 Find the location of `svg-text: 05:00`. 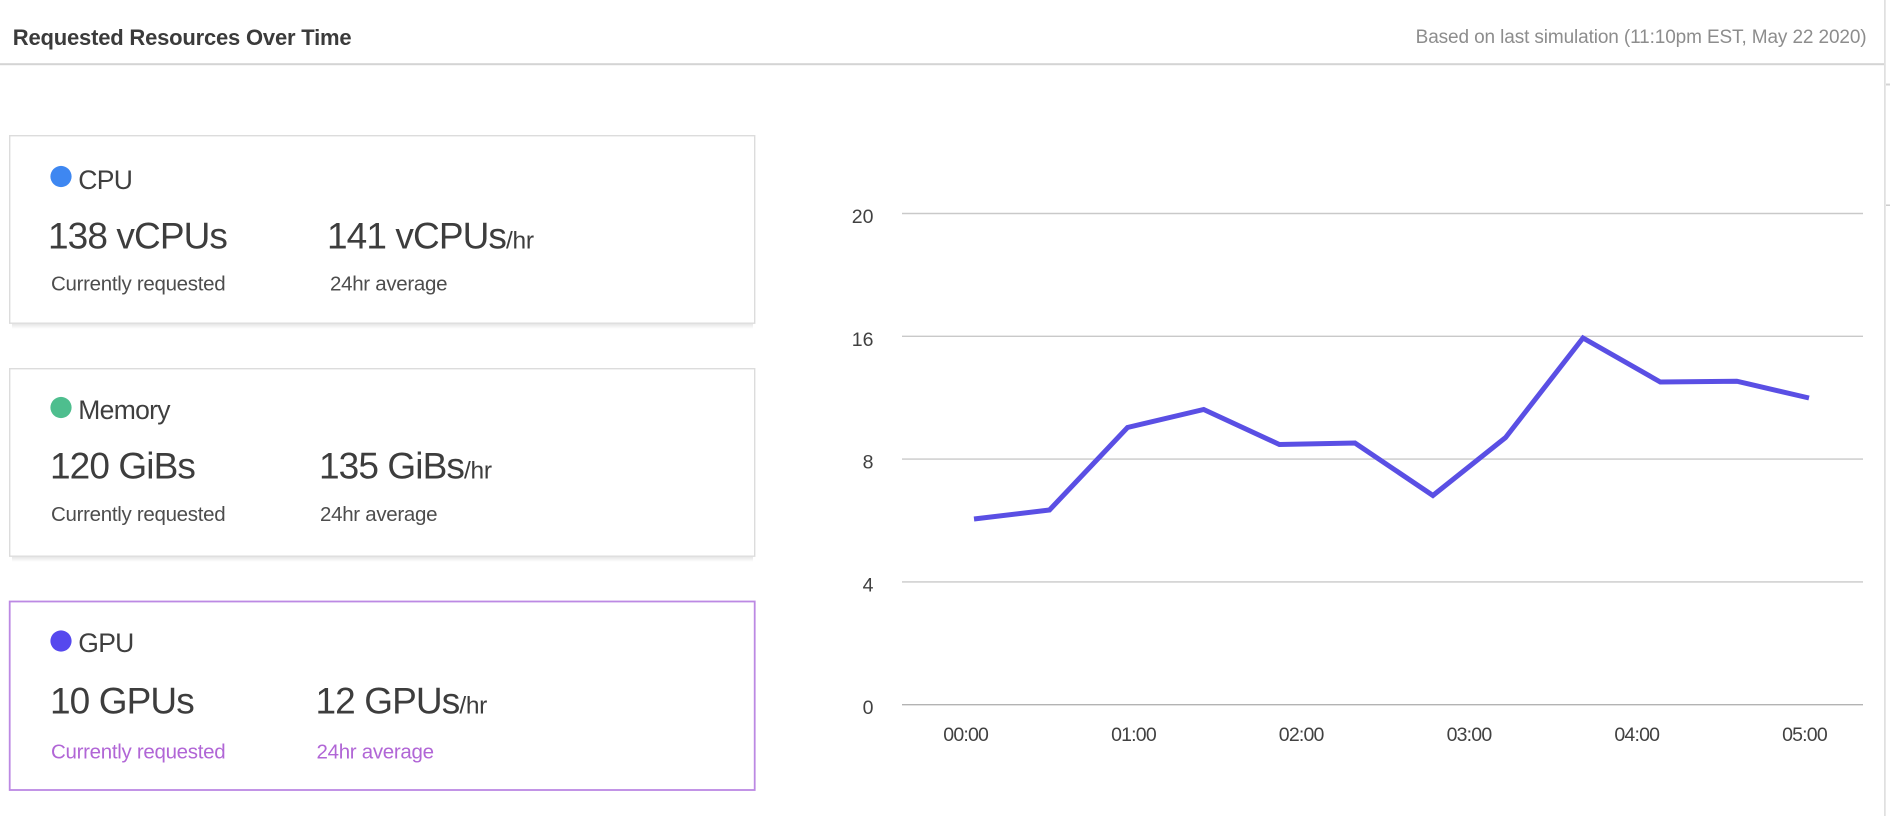

svg-text: 05:00 is located at coordinates (1805, 735).